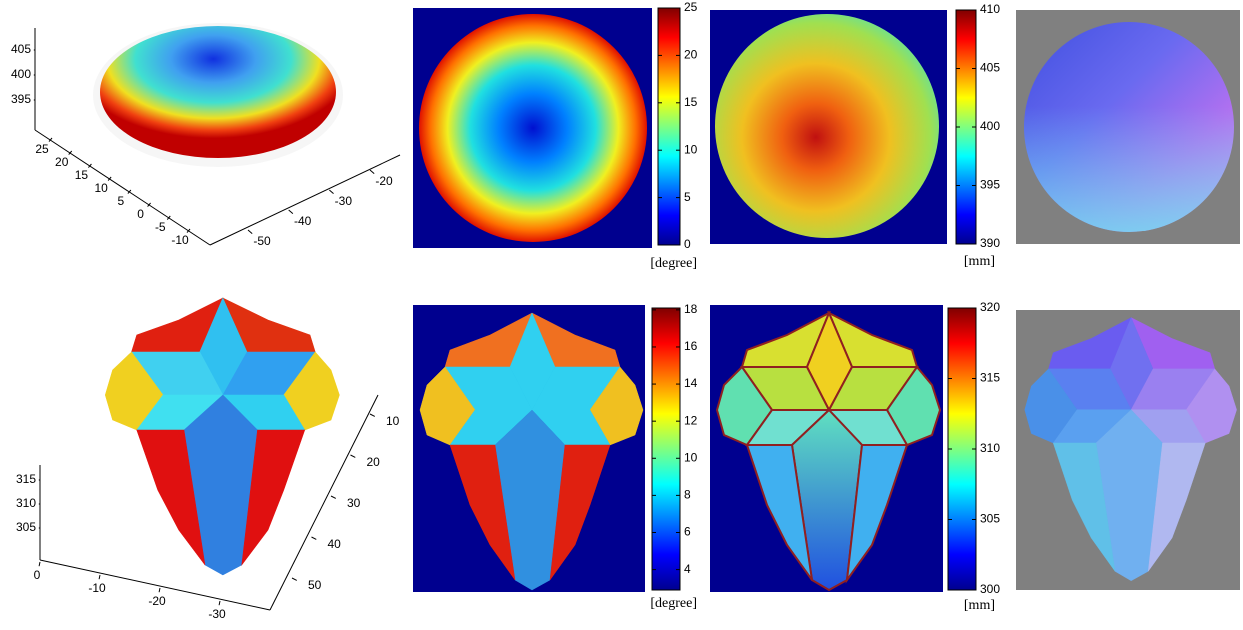 This screenshot has height=630, width=1243. What do you see at coordinates (990, 448) in the screenshot?
I see `colorbar-tick-label: 310` at bounding box center [990, 448].